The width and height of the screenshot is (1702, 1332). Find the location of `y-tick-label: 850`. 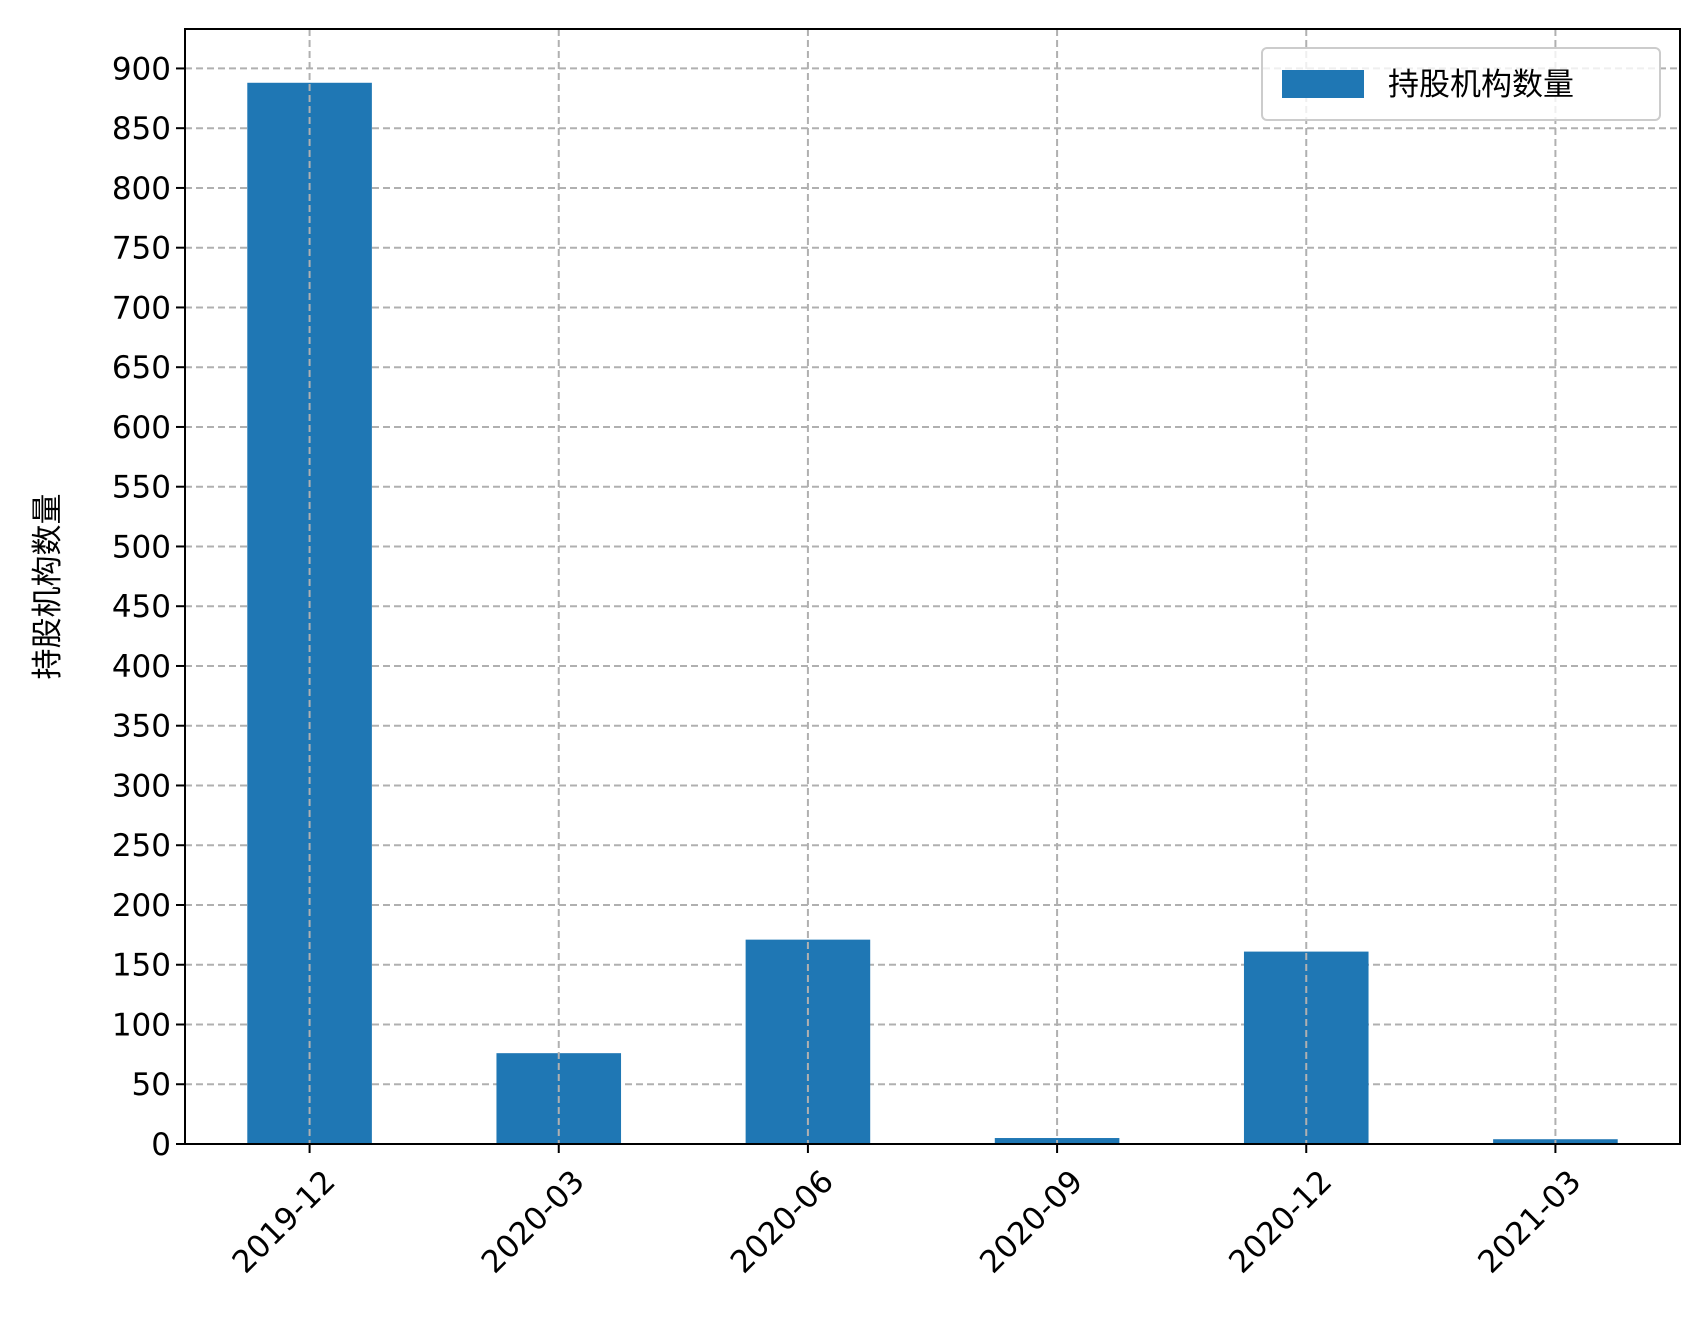

y-tick-label: 850 is located at coordinates (141, 129).